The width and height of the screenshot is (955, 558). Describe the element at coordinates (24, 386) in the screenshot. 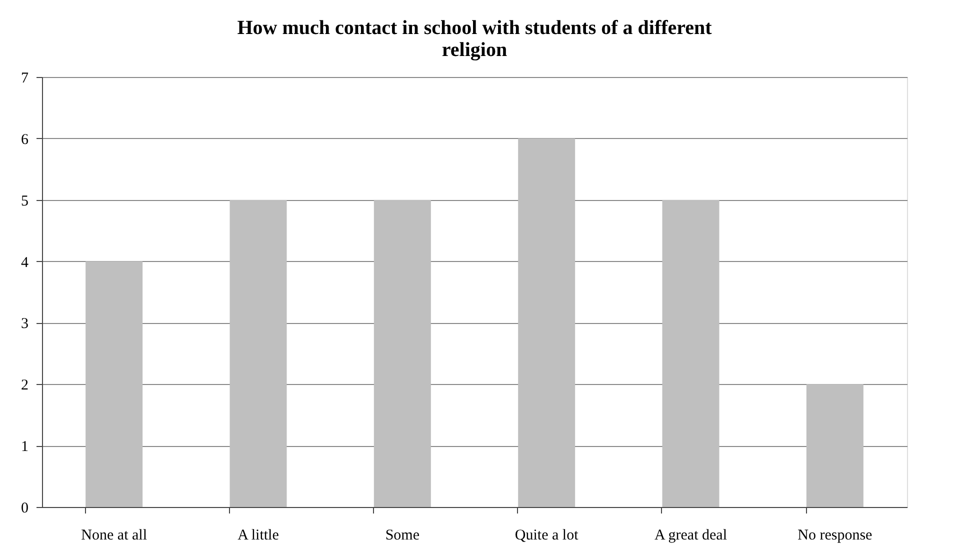

I see `y-tick-label: 2` at that location.